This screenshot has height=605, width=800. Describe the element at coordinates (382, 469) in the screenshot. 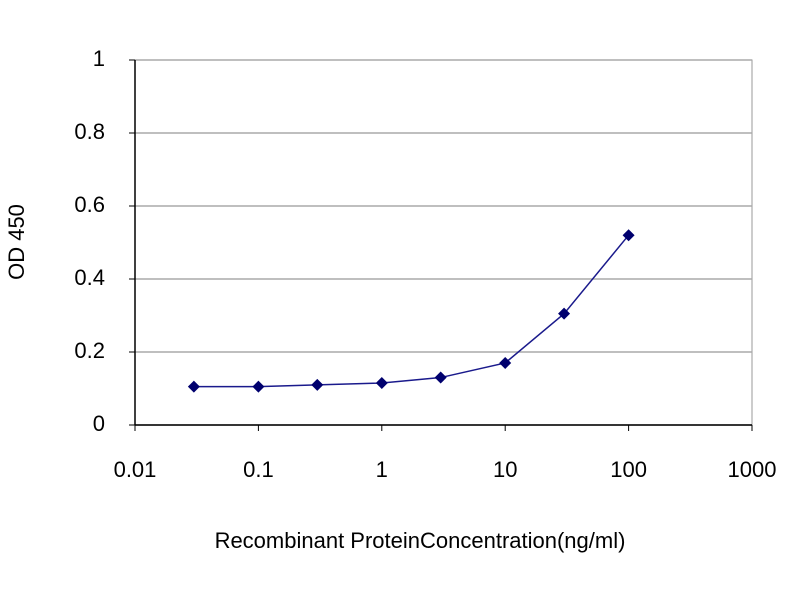

I see `x-tick-label: 1` at that location.